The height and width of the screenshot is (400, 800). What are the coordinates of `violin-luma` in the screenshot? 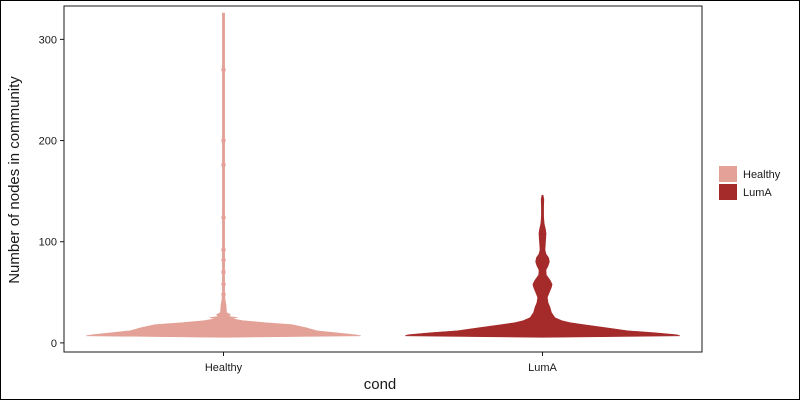 It's located at (542, 266).